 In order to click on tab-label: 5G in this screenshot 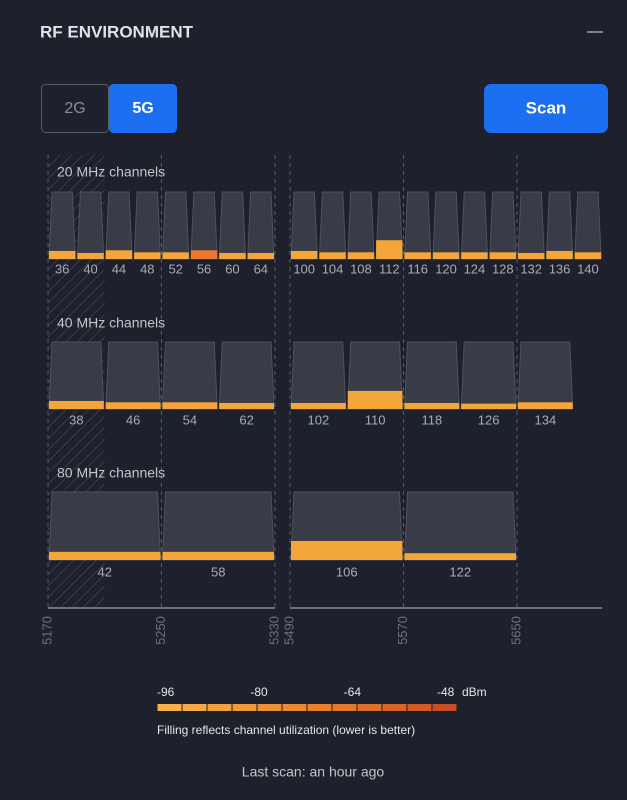, I will do `click(142, 108)`.